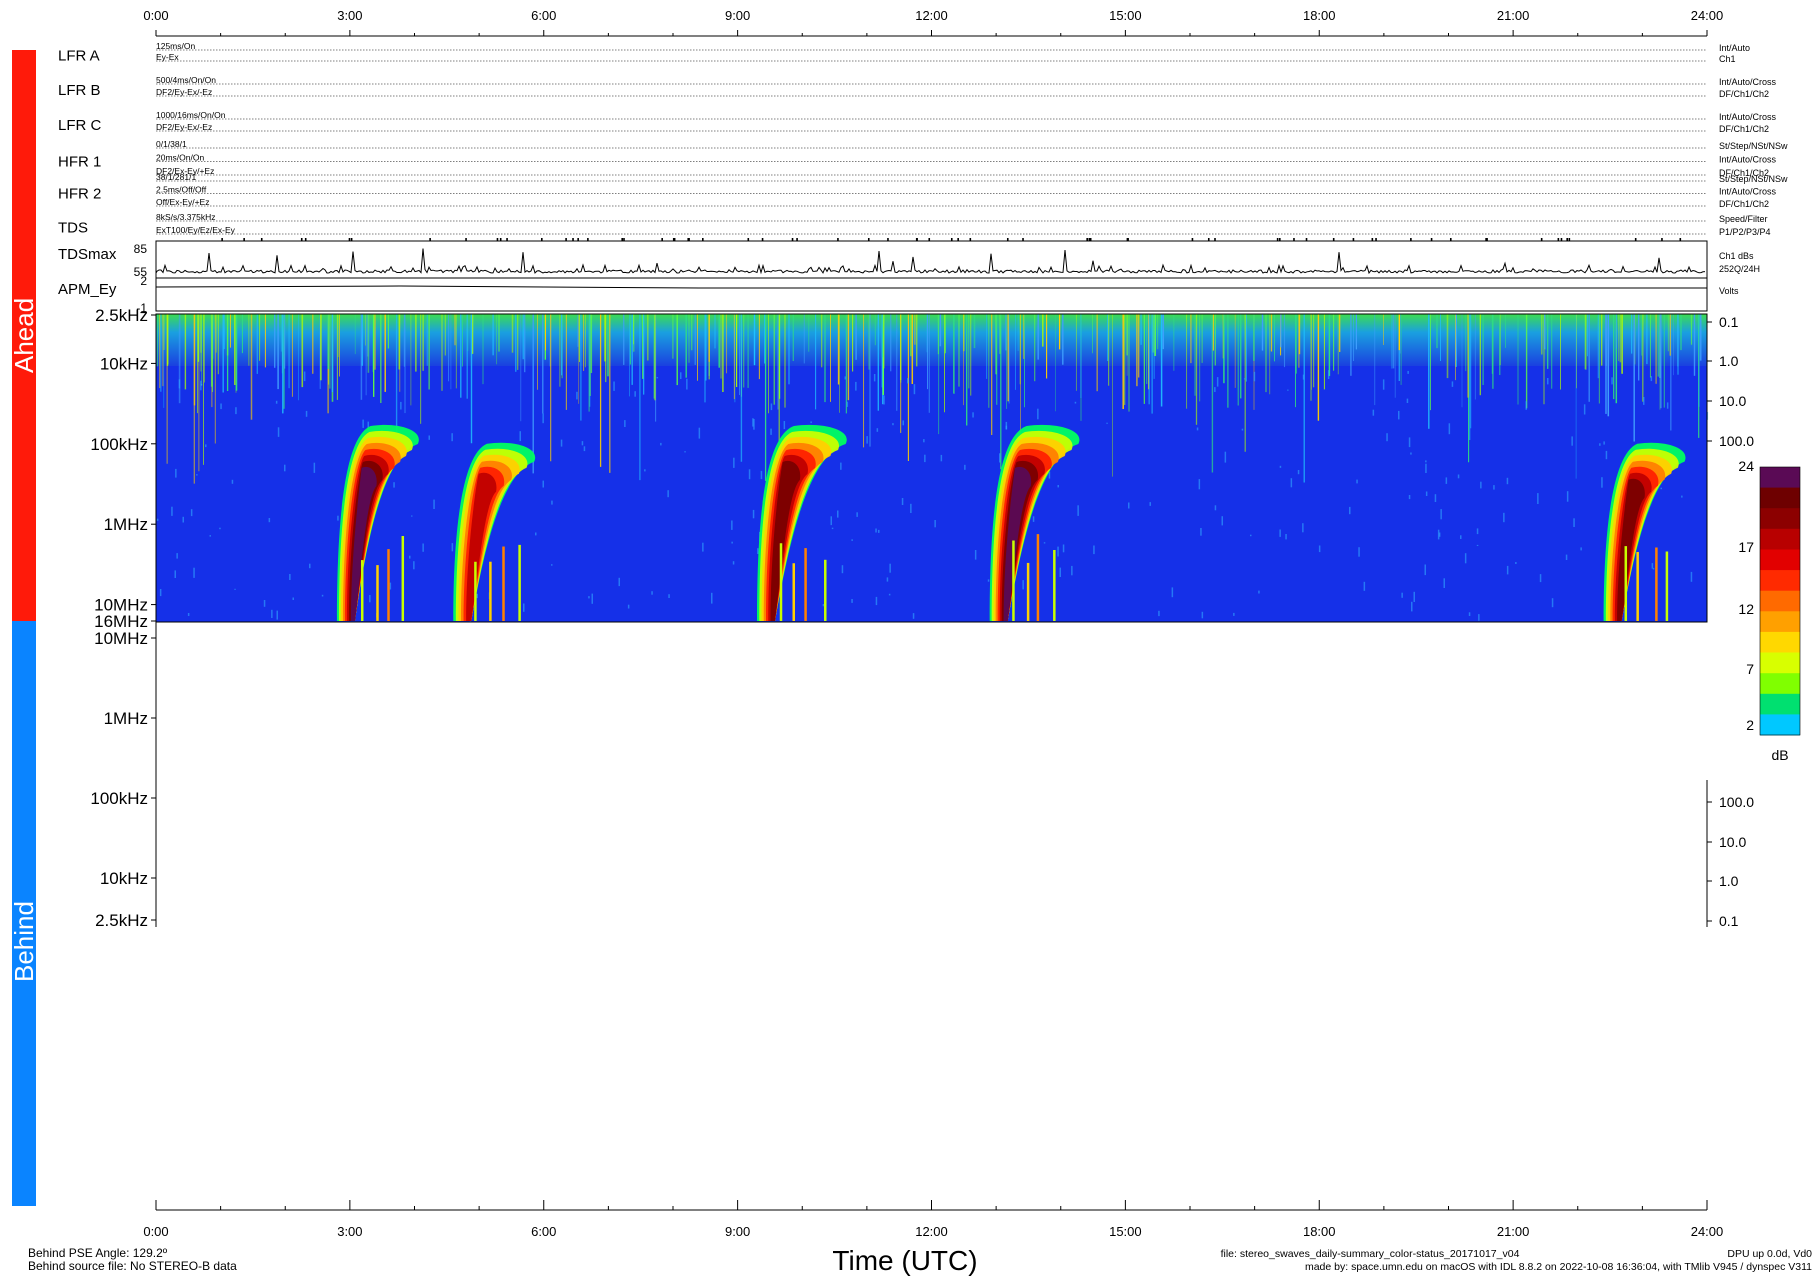 The width and height of the screenshot is (1816, 1277). I want to click on footer-source-file: Behind source file: No STEREO-B data, so click(132, 1266).